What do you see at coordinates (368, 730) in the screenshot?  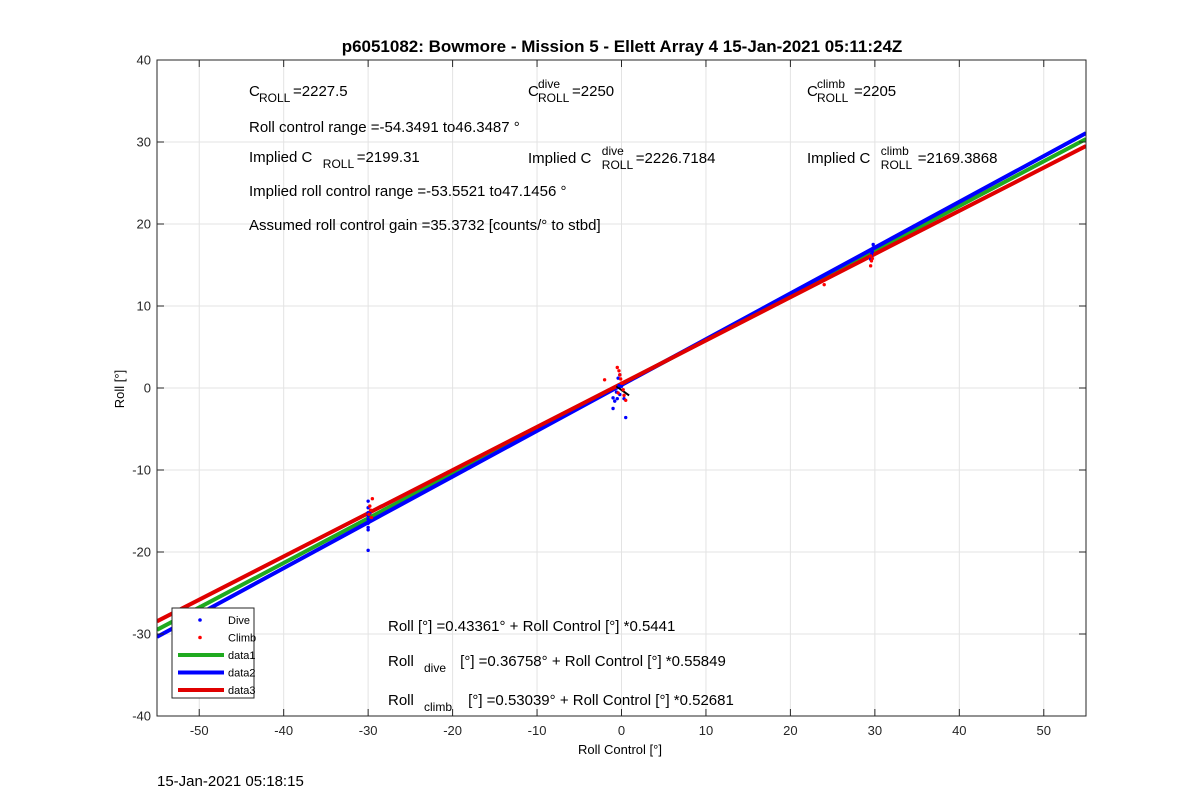 I see `x-tick-label: -30` at bounding box center [368, 730].